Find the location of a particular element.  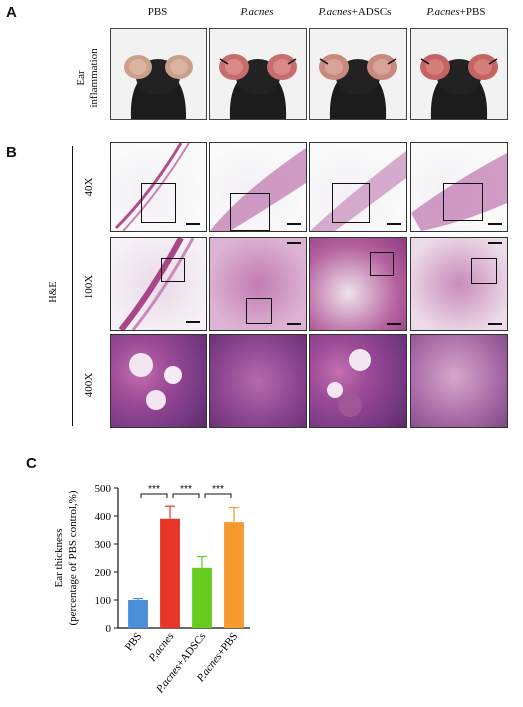

mouse-photo-pacnes-adscs is located at coordinates (358, 74).